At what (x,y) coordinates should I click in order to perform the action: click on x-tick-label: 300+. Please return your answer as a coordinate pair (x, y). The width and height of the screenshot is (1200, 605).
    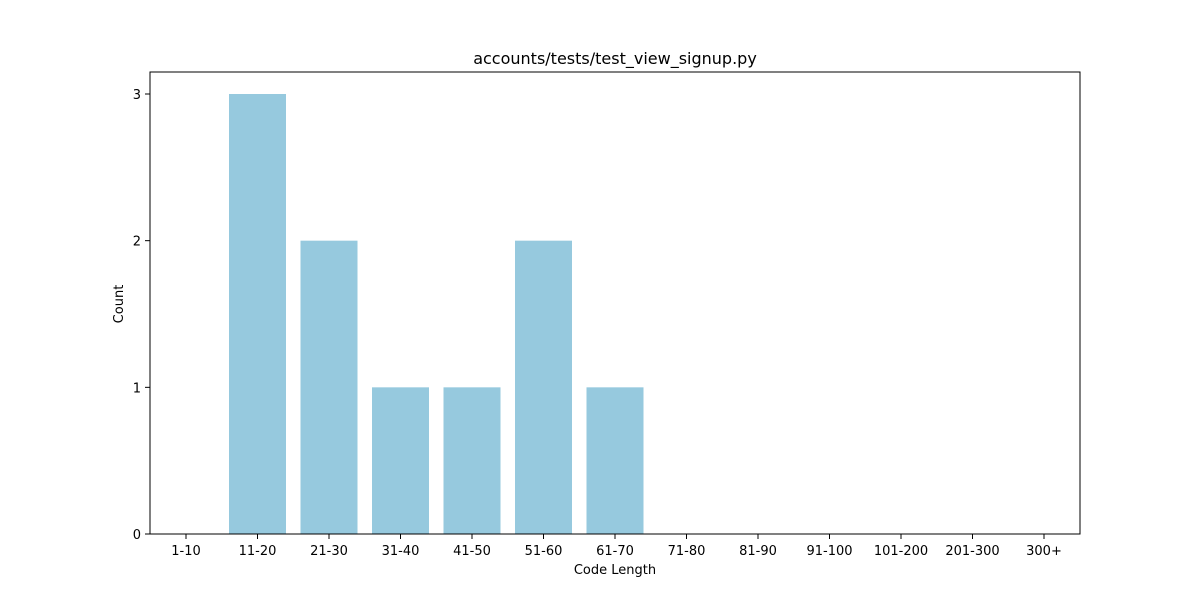
    Looking at the image, I should click on (1044, 551).